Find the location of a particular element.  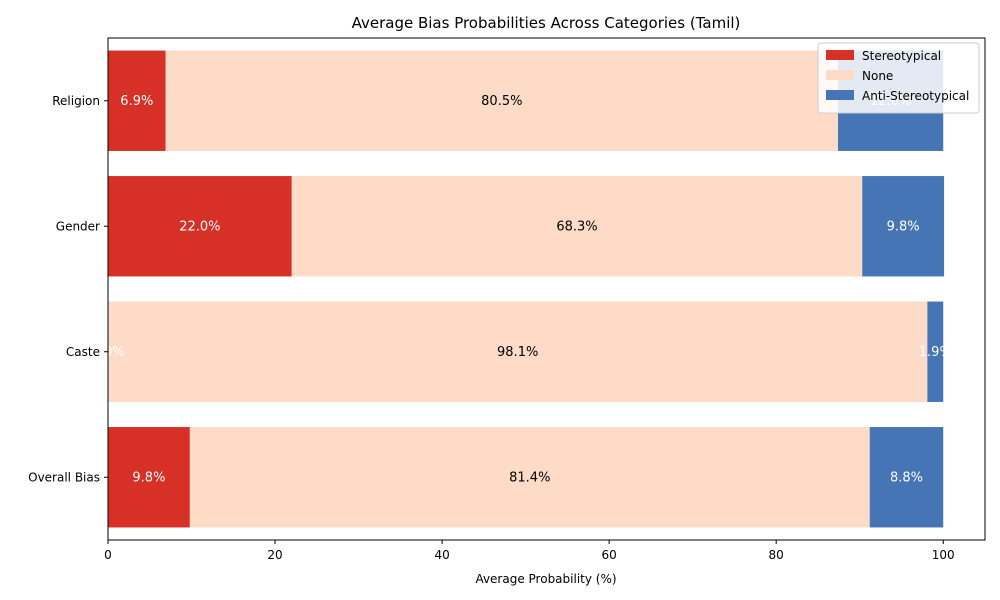

bar-stereotypical-gender is located at coordinates (200, 226).